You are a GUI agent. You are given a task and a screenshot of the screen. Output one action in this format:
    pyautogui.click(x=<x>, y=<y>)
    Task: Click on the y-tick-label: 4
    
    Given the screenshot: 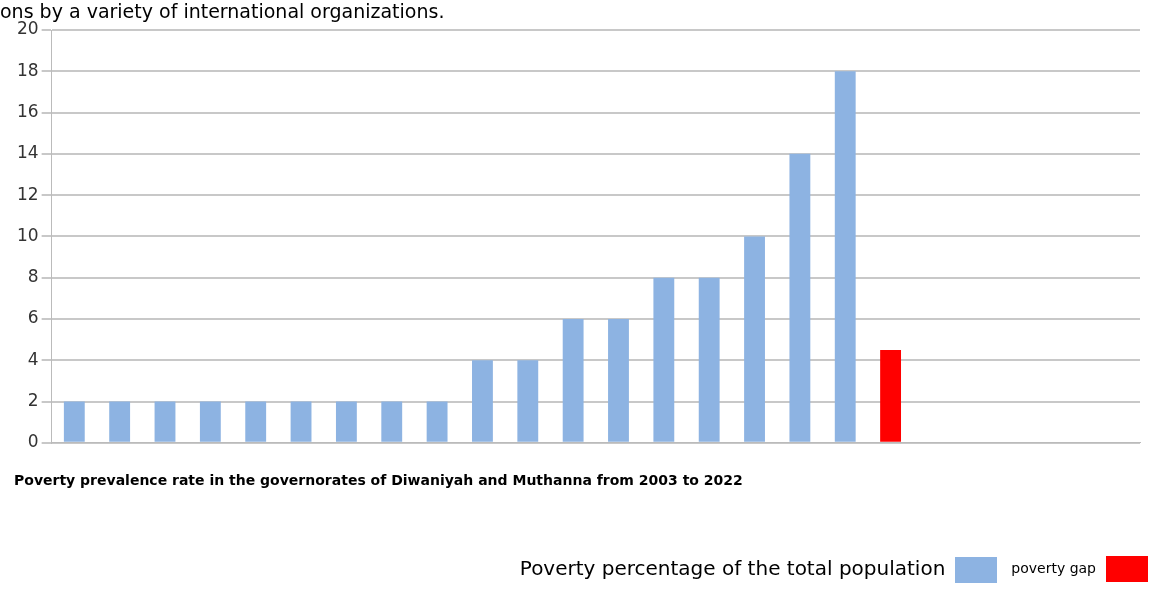 What is the action you would take?
    pyautogui.click(x=33, y=358)
    